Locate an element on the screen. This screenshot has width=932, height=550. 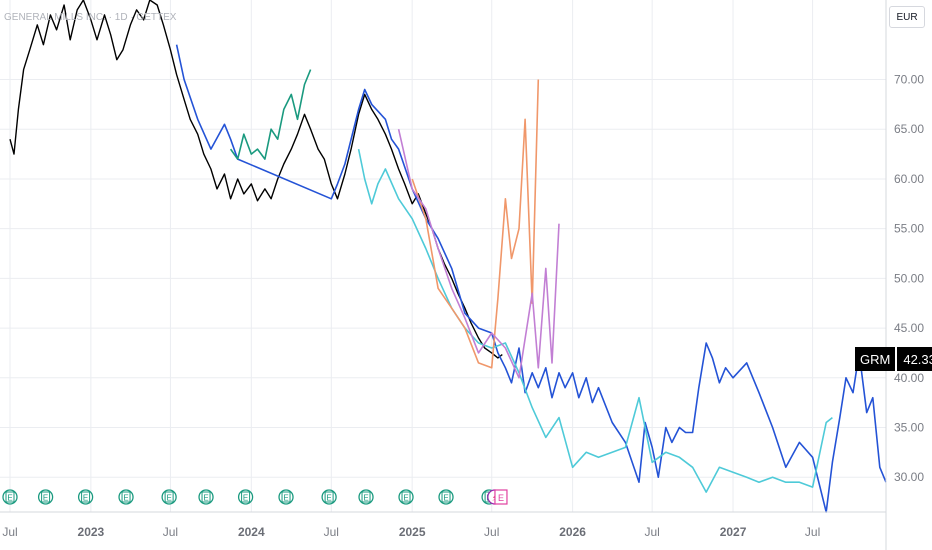
time-tick-label: 2027 is located at coordinates (733, 532).